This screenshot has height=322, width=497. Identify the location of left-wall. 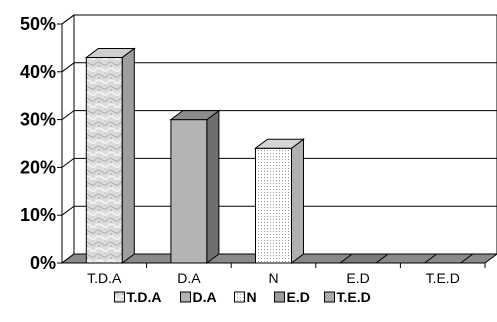
(68, 139).